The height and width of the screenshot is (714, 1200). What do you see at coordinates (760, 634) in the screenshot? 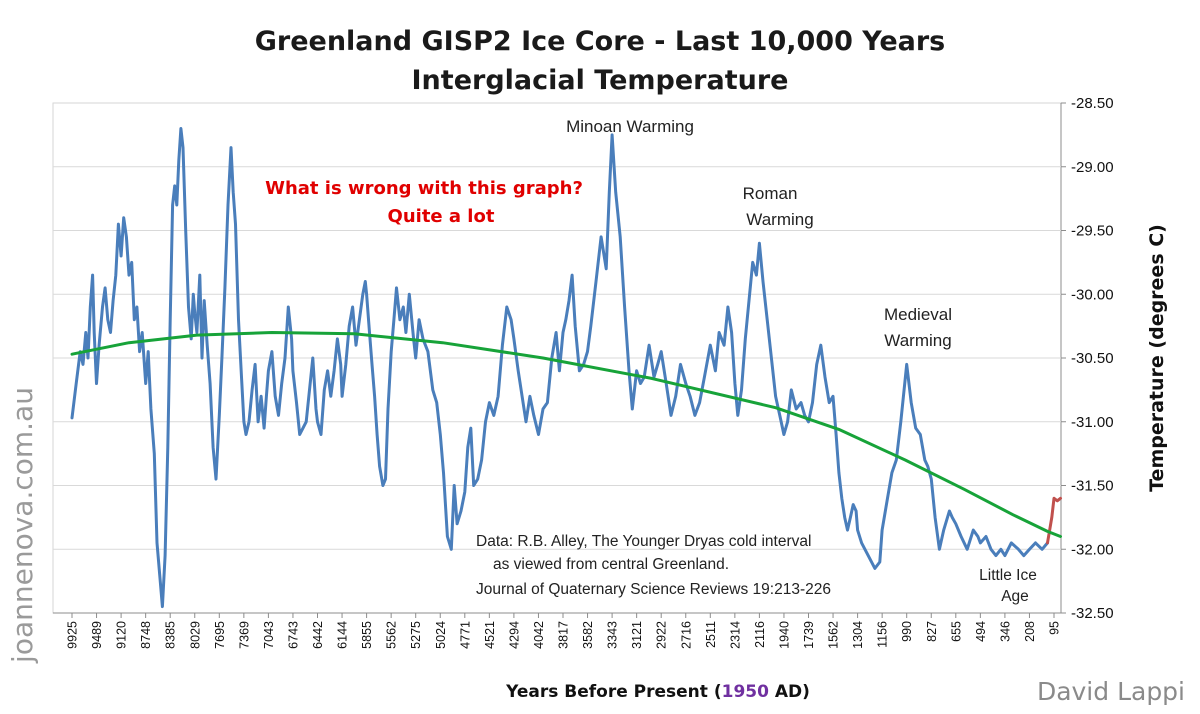
I see `x-tick-label: 2116` at bounding box center [760, 634].